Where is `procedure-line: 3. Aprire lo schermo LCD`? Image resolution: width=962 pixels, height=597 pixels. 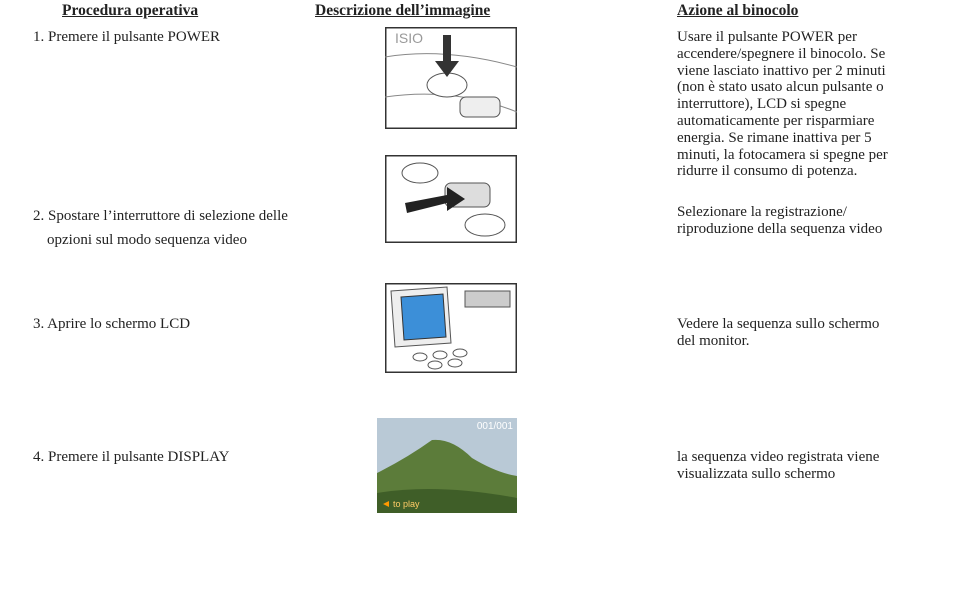
procedure-line: 3. Aprire lo schermo LCD is located at coordinates (112, 324).